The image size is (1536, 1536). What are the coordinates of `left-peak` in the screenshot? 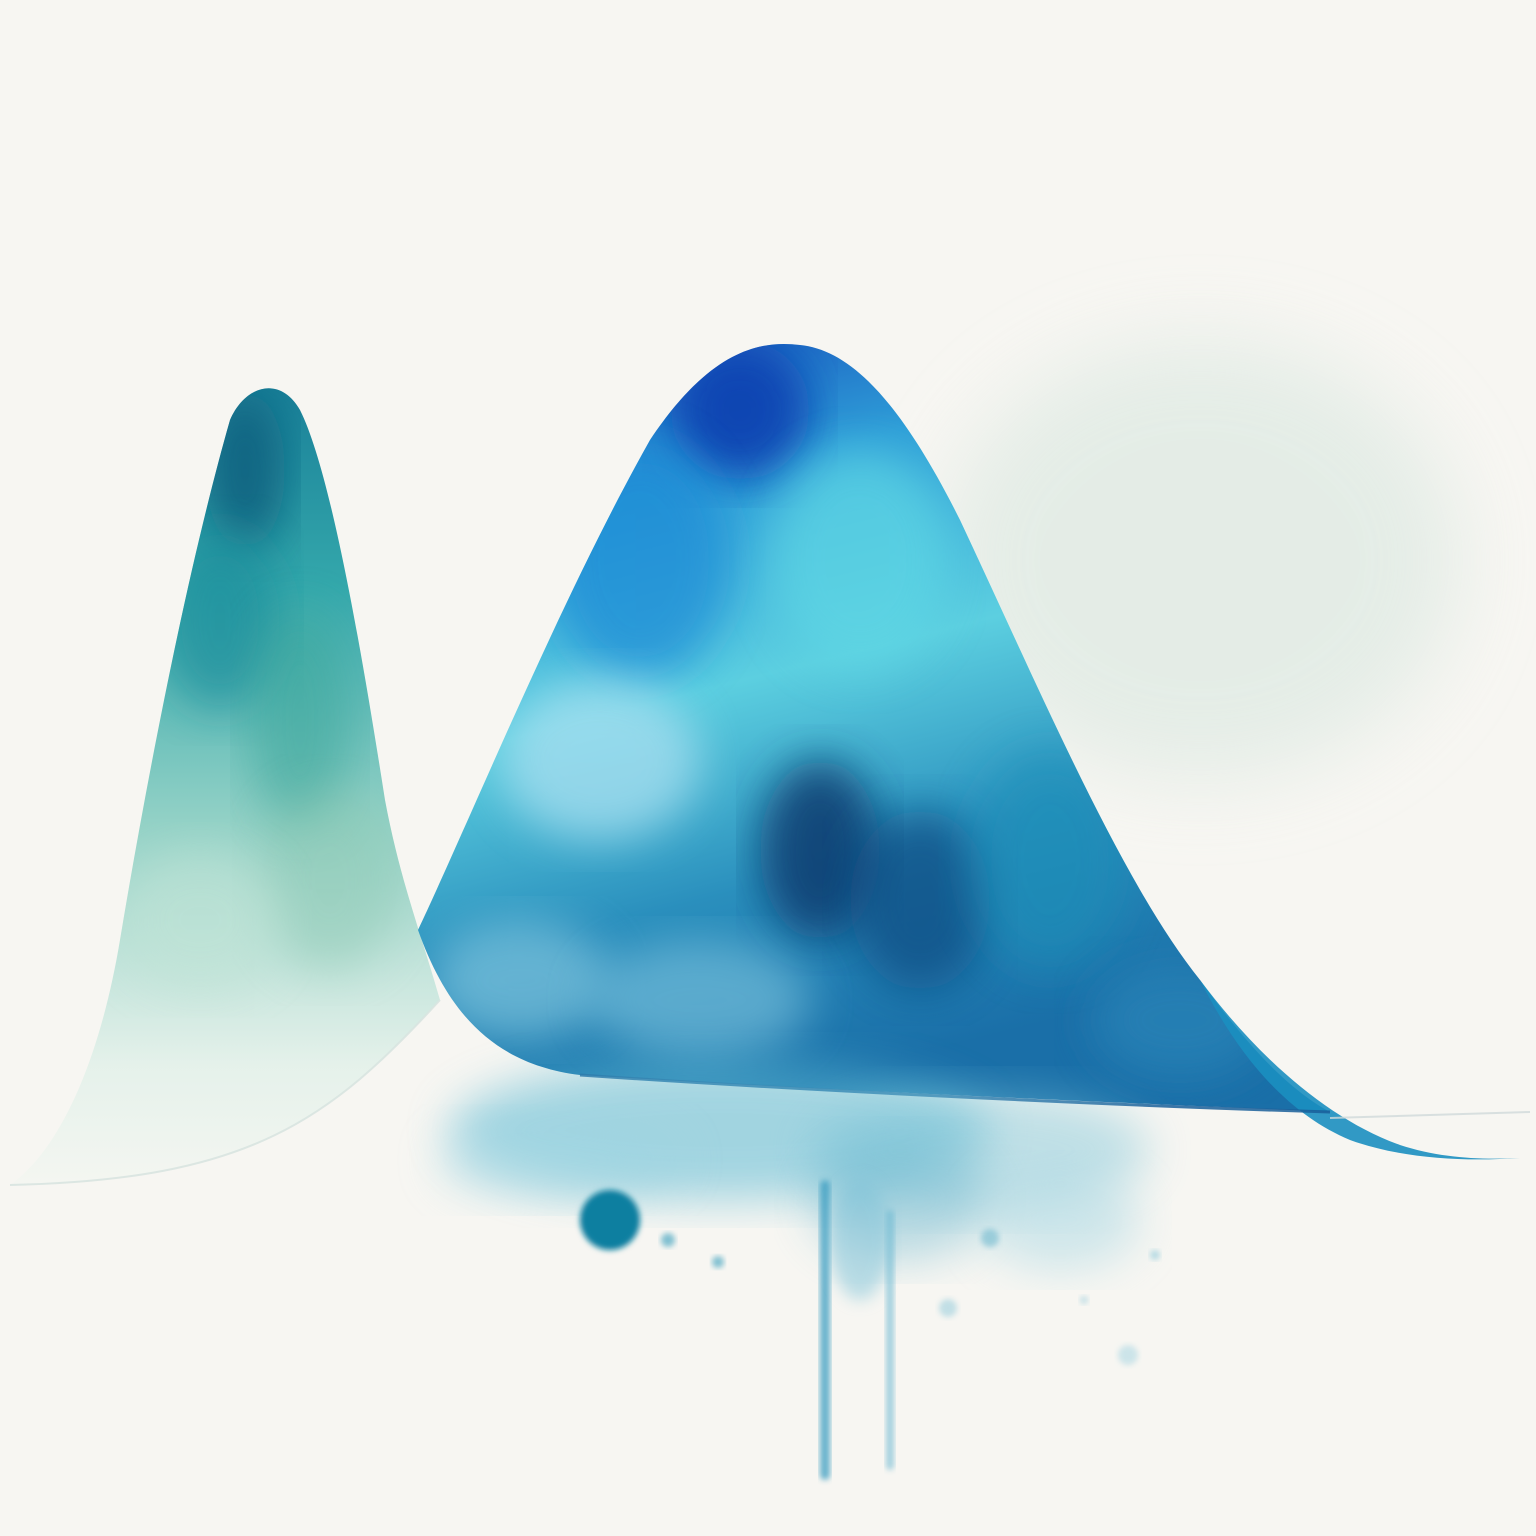 It's located at (225, 787).